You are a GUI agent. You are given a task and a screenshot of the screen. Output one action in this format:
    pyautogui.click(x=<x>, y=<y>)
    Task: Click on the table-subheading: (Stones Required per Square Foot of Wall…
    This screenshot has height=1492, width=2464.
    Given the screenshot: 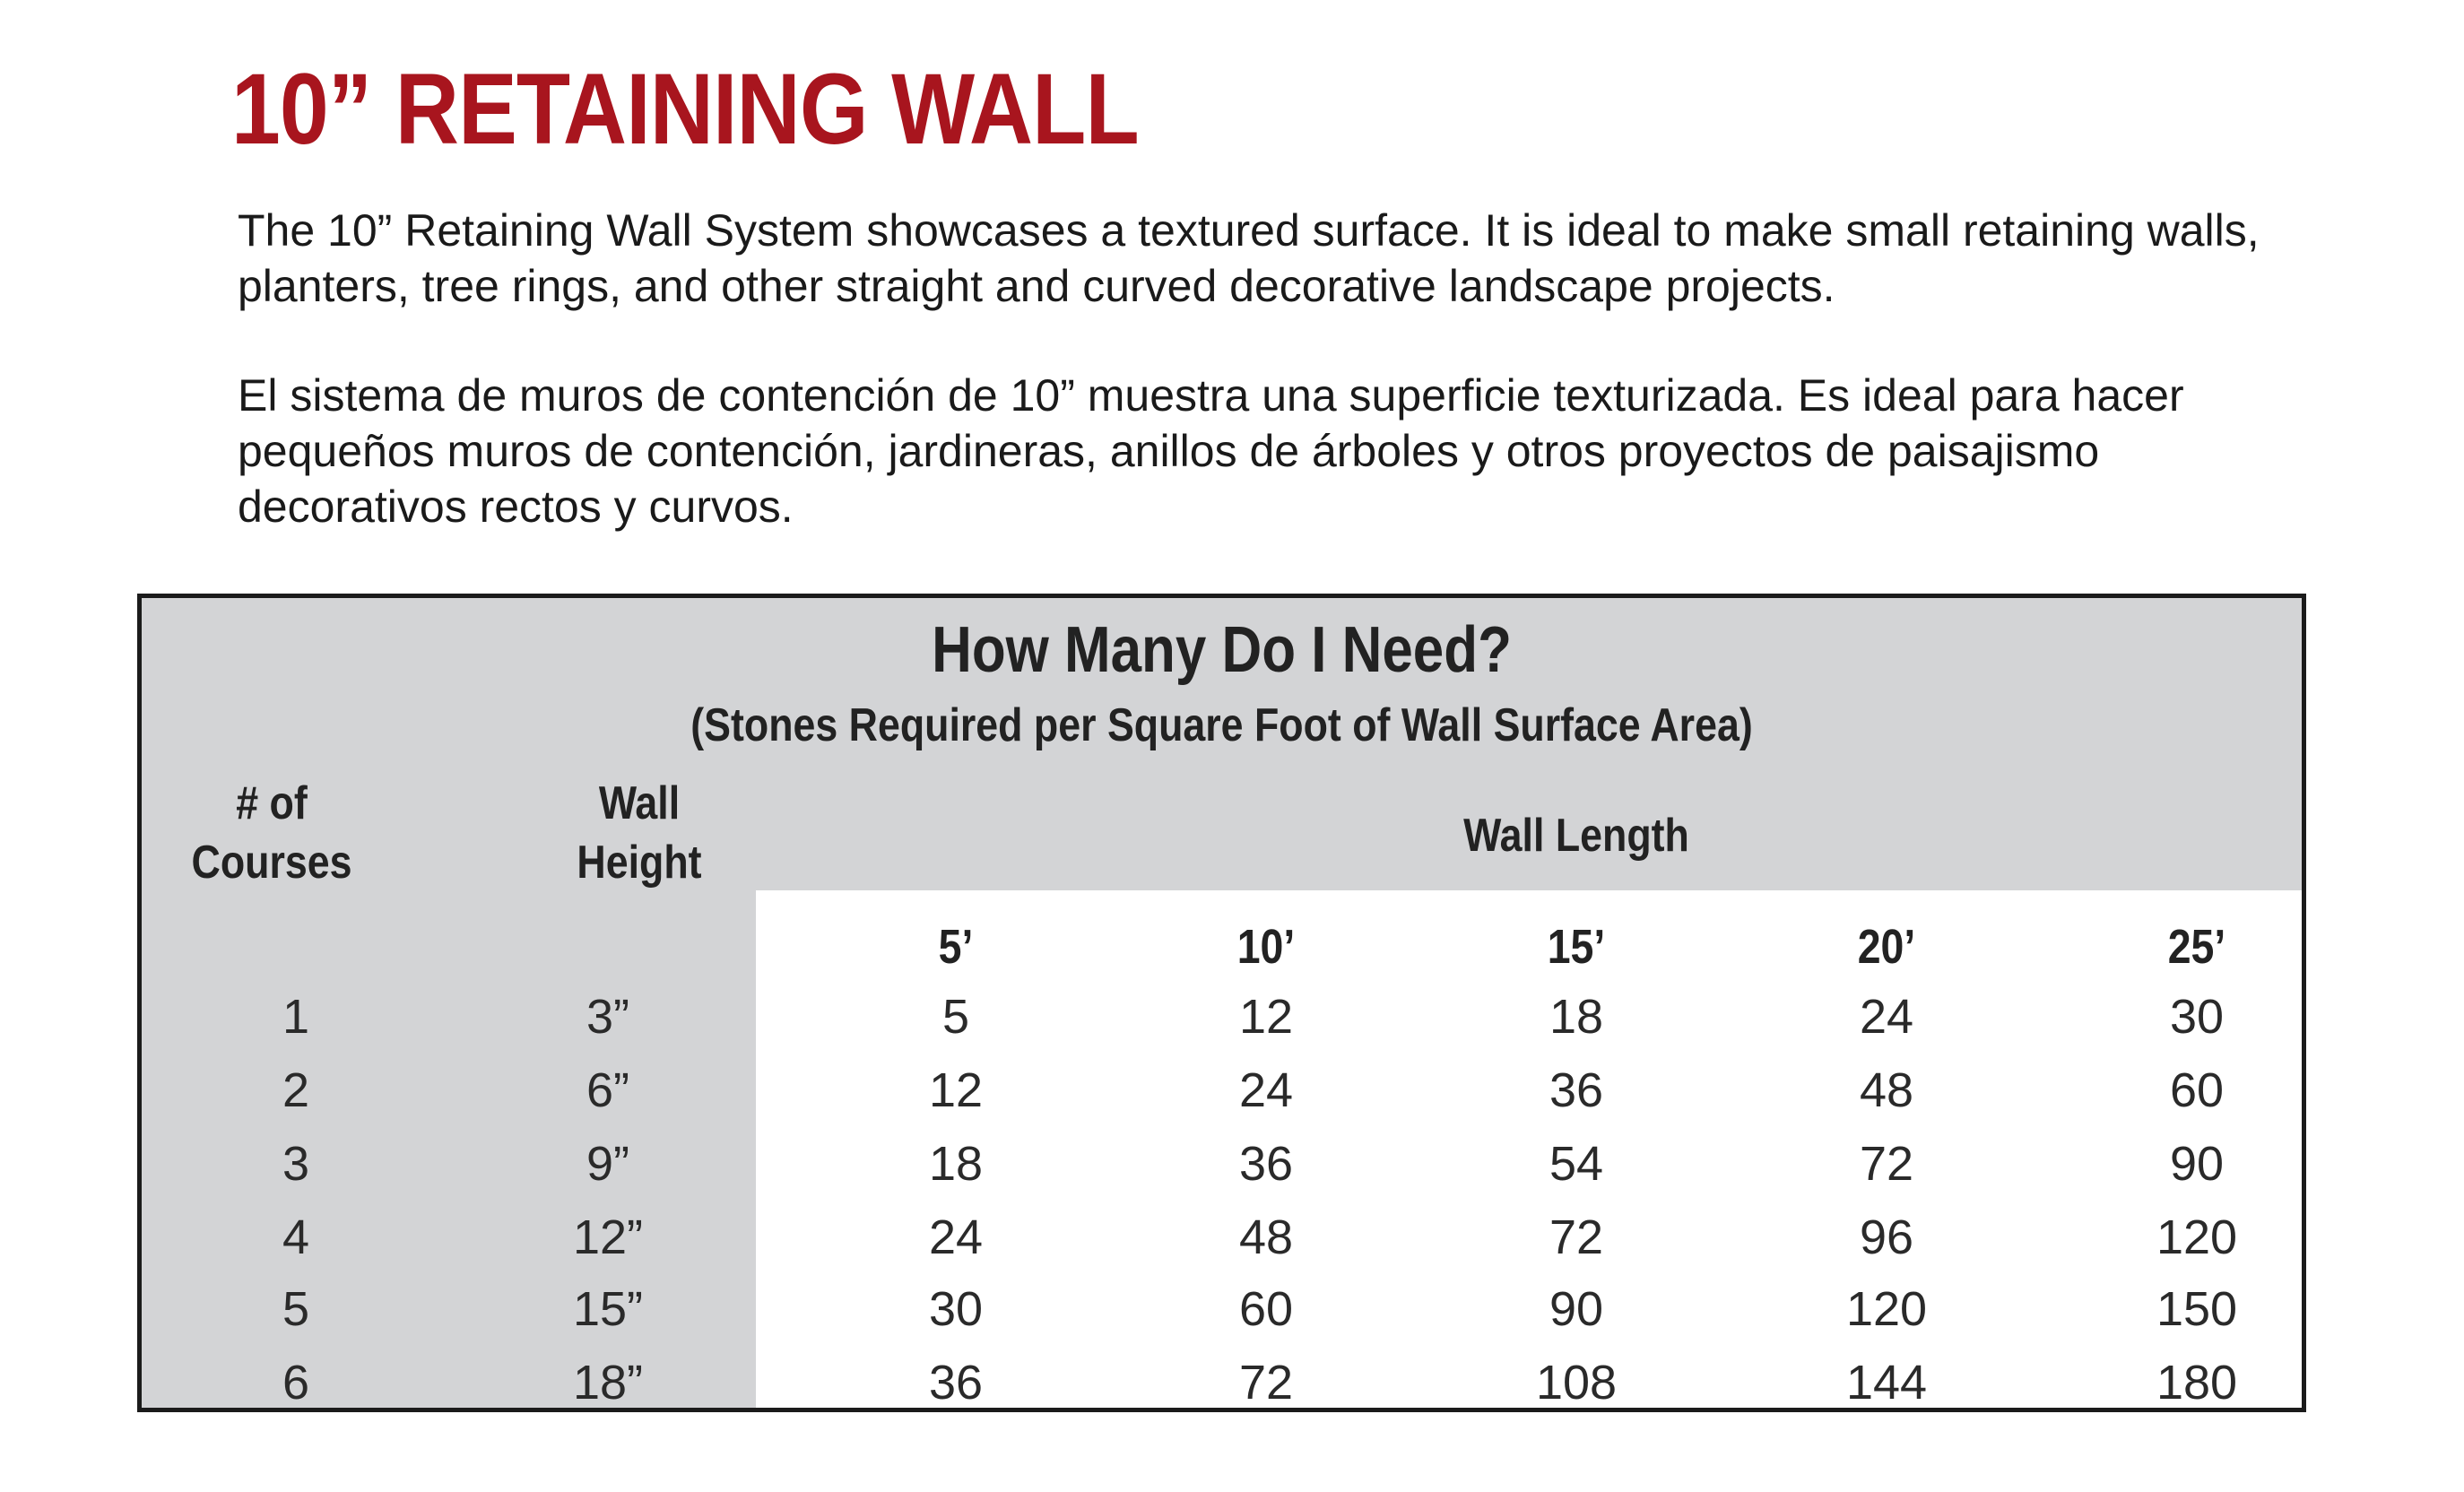 What is the action you would take?
    pyautogui.click(x=1222, y=726)
    